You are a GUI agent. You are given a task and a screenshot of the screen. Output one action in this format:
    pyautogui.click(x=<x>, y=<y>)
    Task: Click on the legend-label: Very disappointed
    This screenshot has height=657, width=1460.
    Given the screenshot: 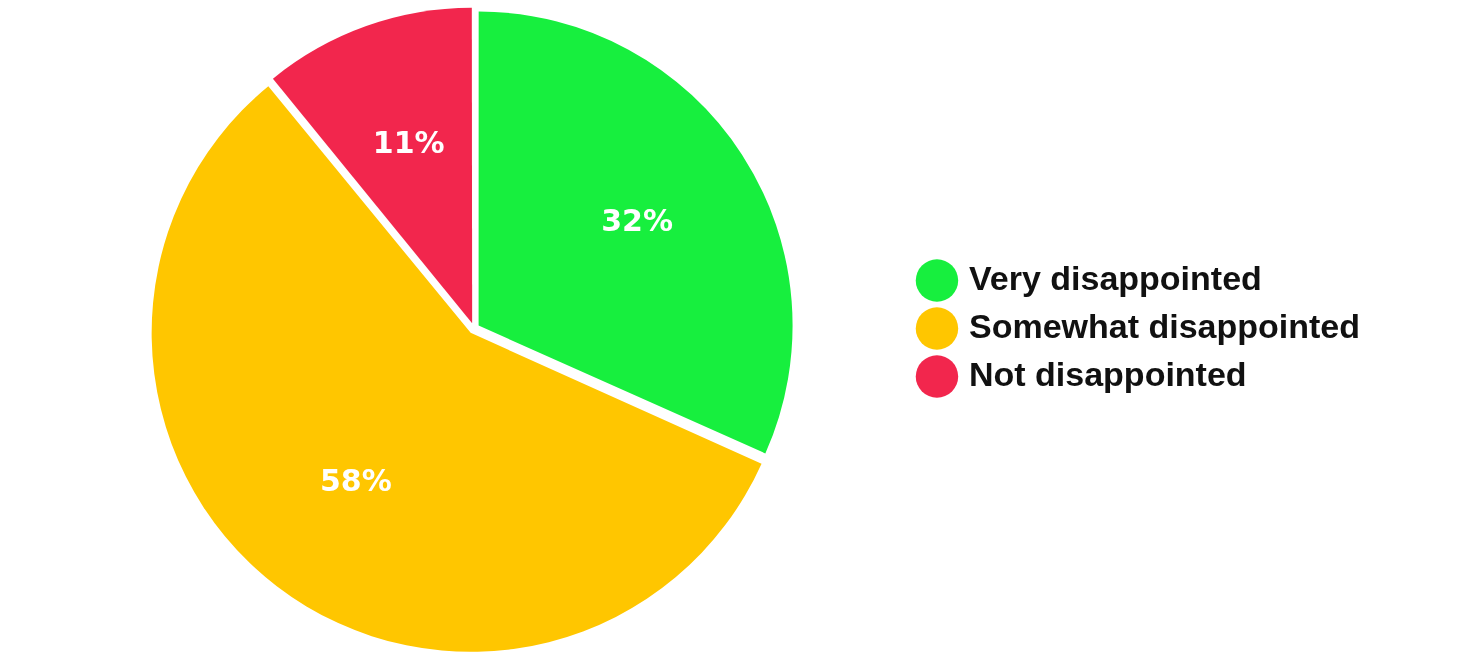 What is the action you would take?
    pyautogui.click(x=1115, y=277)
    